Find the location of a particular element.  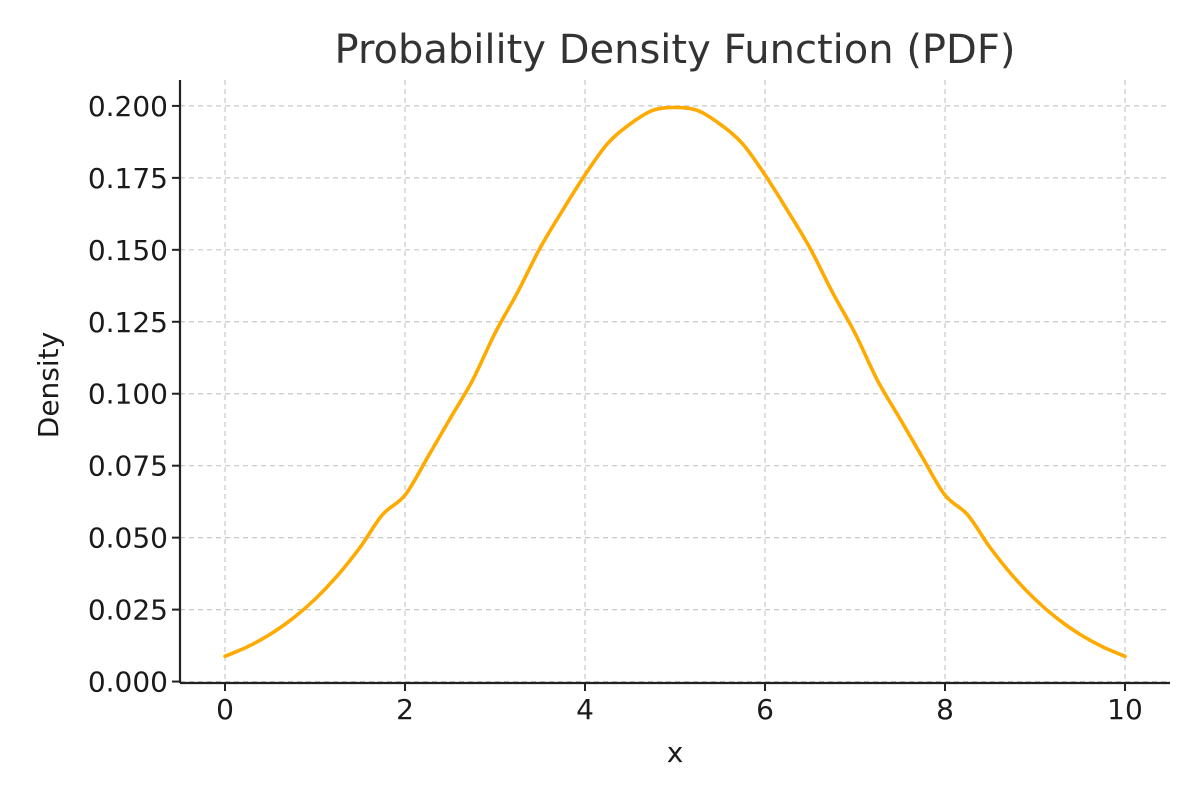

y-tick-label: 0.075 is located at coordinates (128, 466).